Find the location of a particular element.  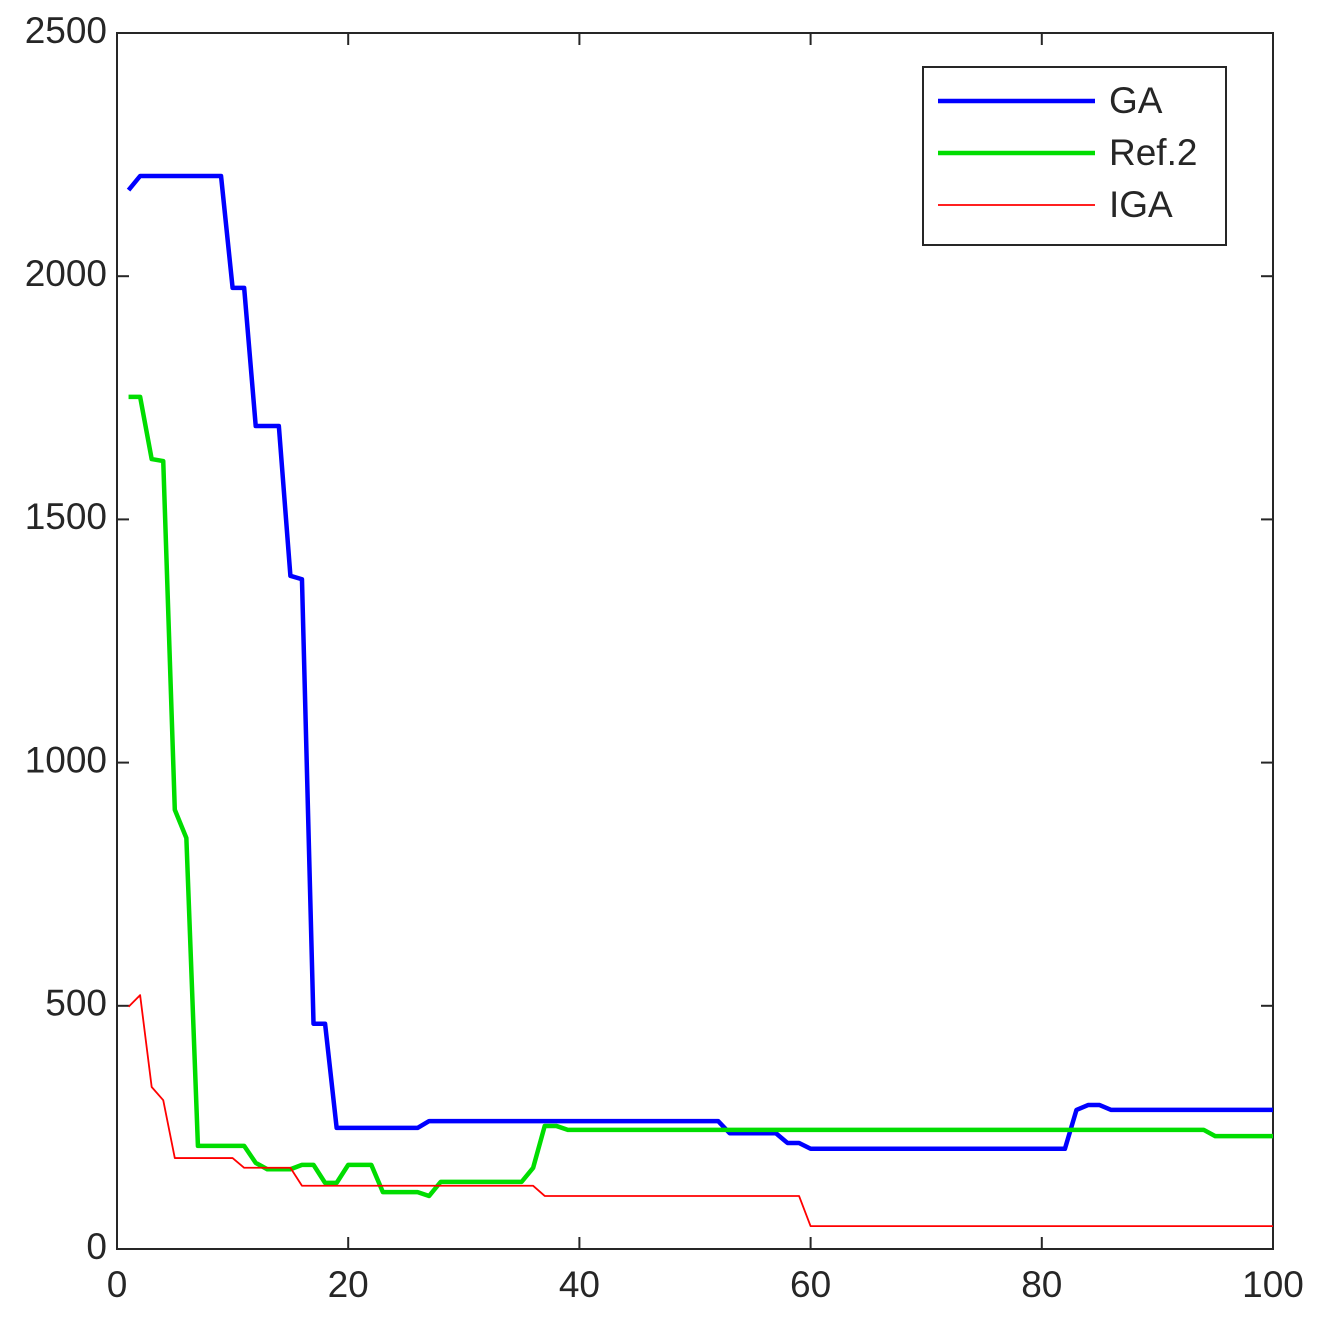

legend-box is located at coordinates (1074, 156).